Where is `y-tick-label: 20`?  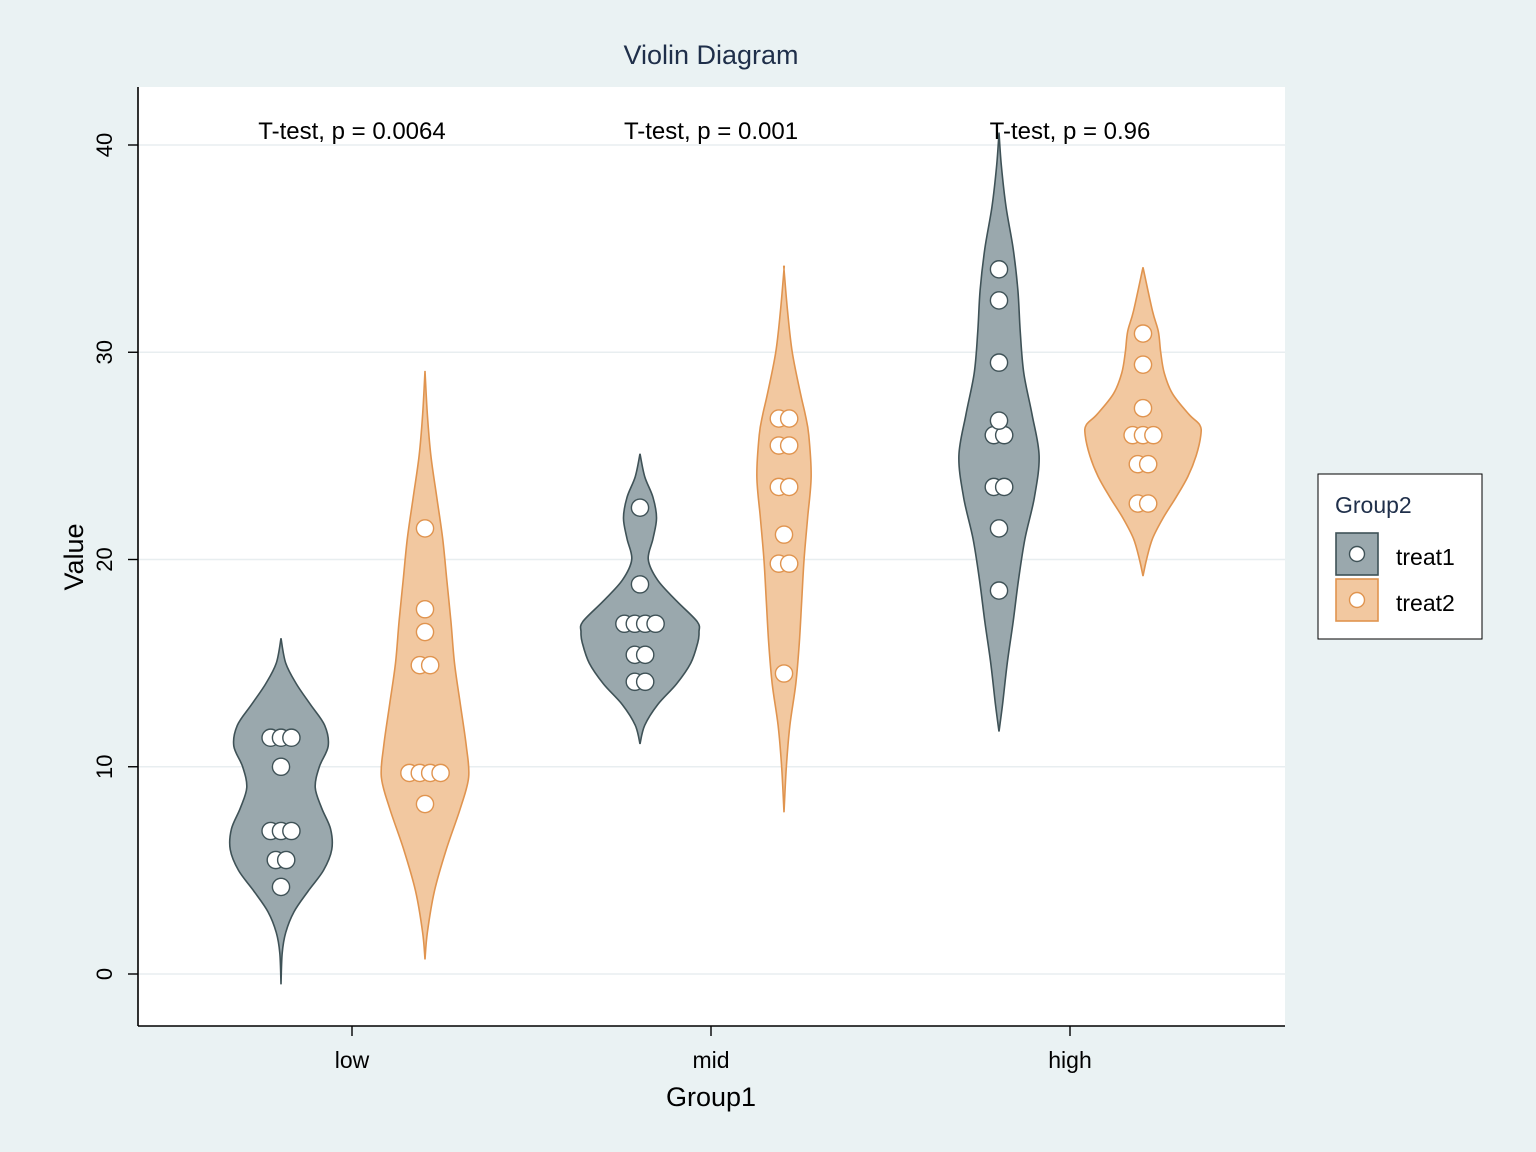
y-tick-label: 20 is located at coordinates (104, 559).